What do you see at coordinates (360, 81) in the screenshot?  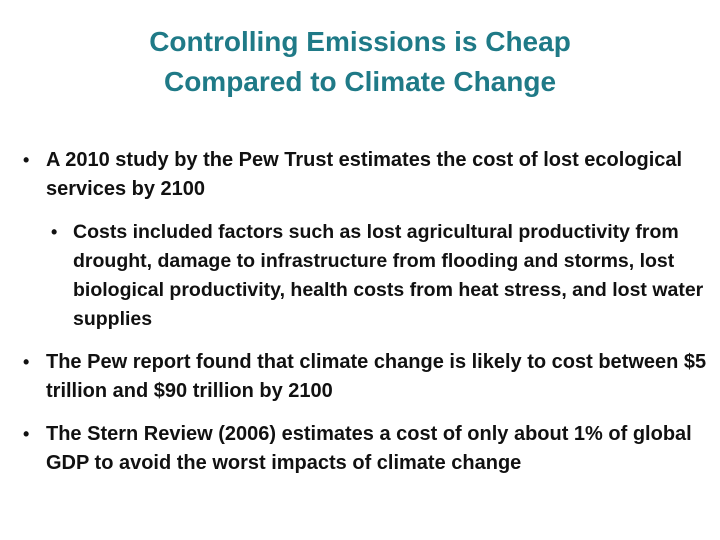 I see `slide-title-line-2: Compared to Climate Change` at bounding box center [360, 81].